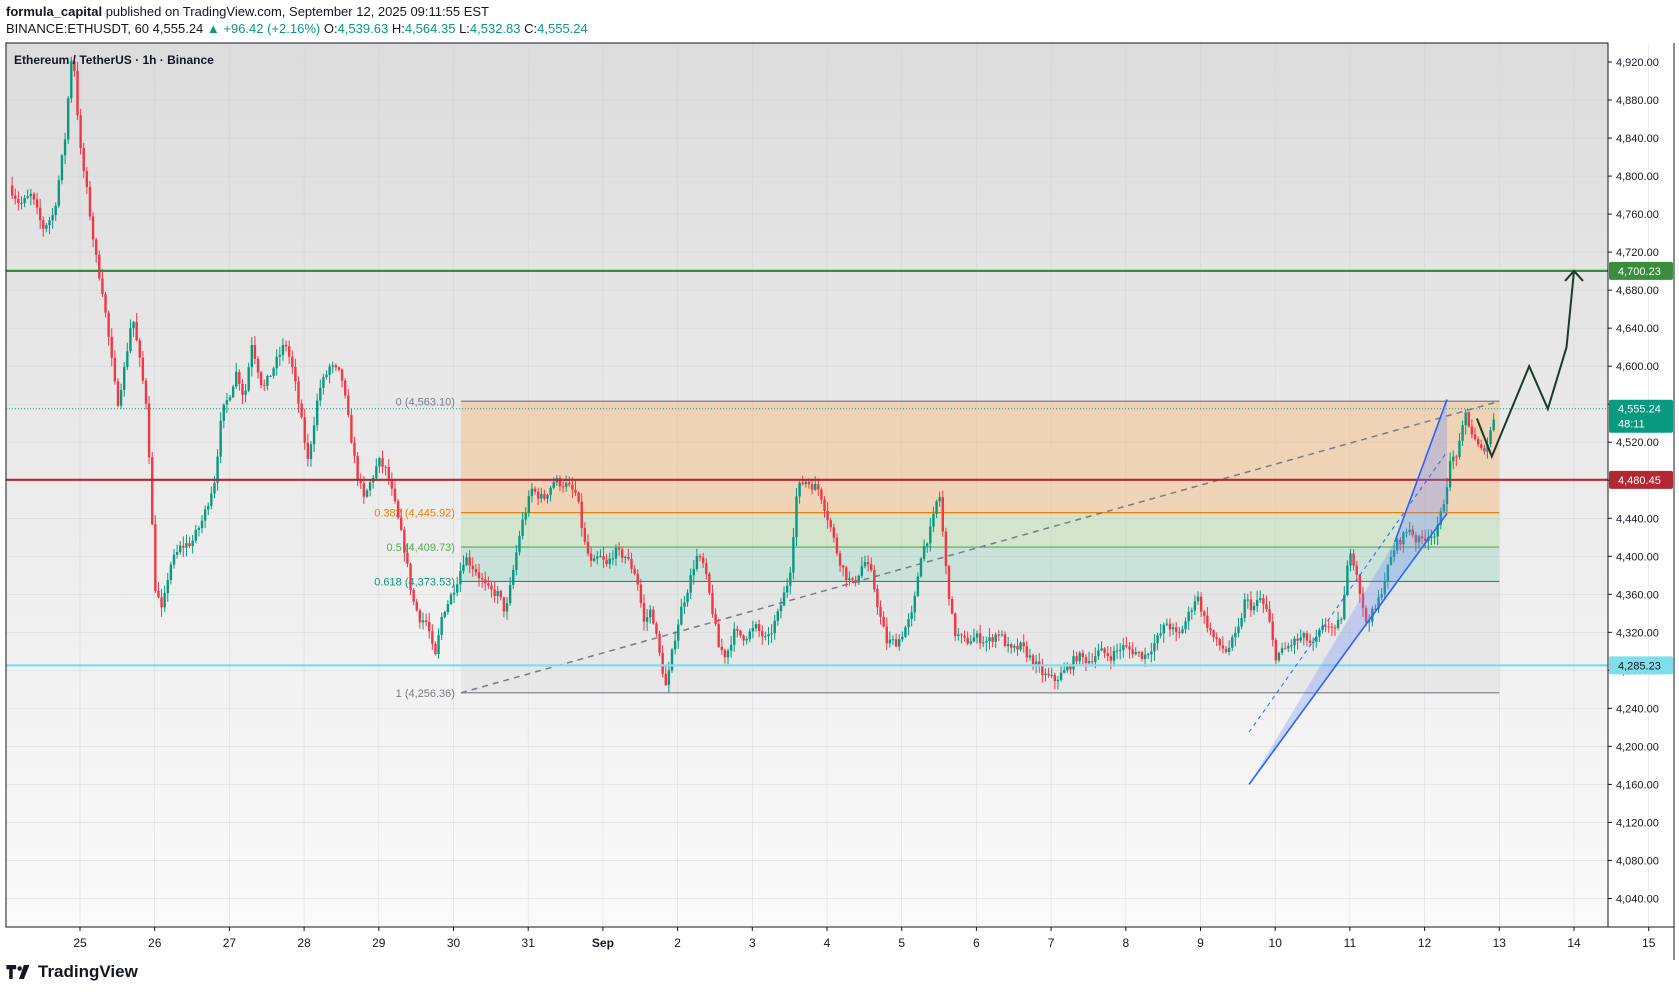 Image resolution: width=1679 pixels, height=996 pixels. Describe the element at coordinates (1637, 177) in the screenshot. I see `y-tick-label: 4,800.00` at that location.